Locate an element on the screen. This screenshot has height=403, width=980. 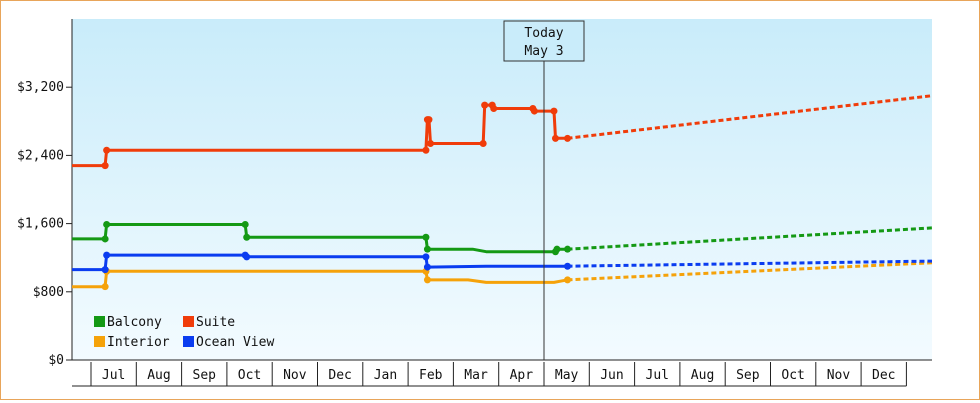
y-tick-label: $800 is located at coordinates (48, 292).